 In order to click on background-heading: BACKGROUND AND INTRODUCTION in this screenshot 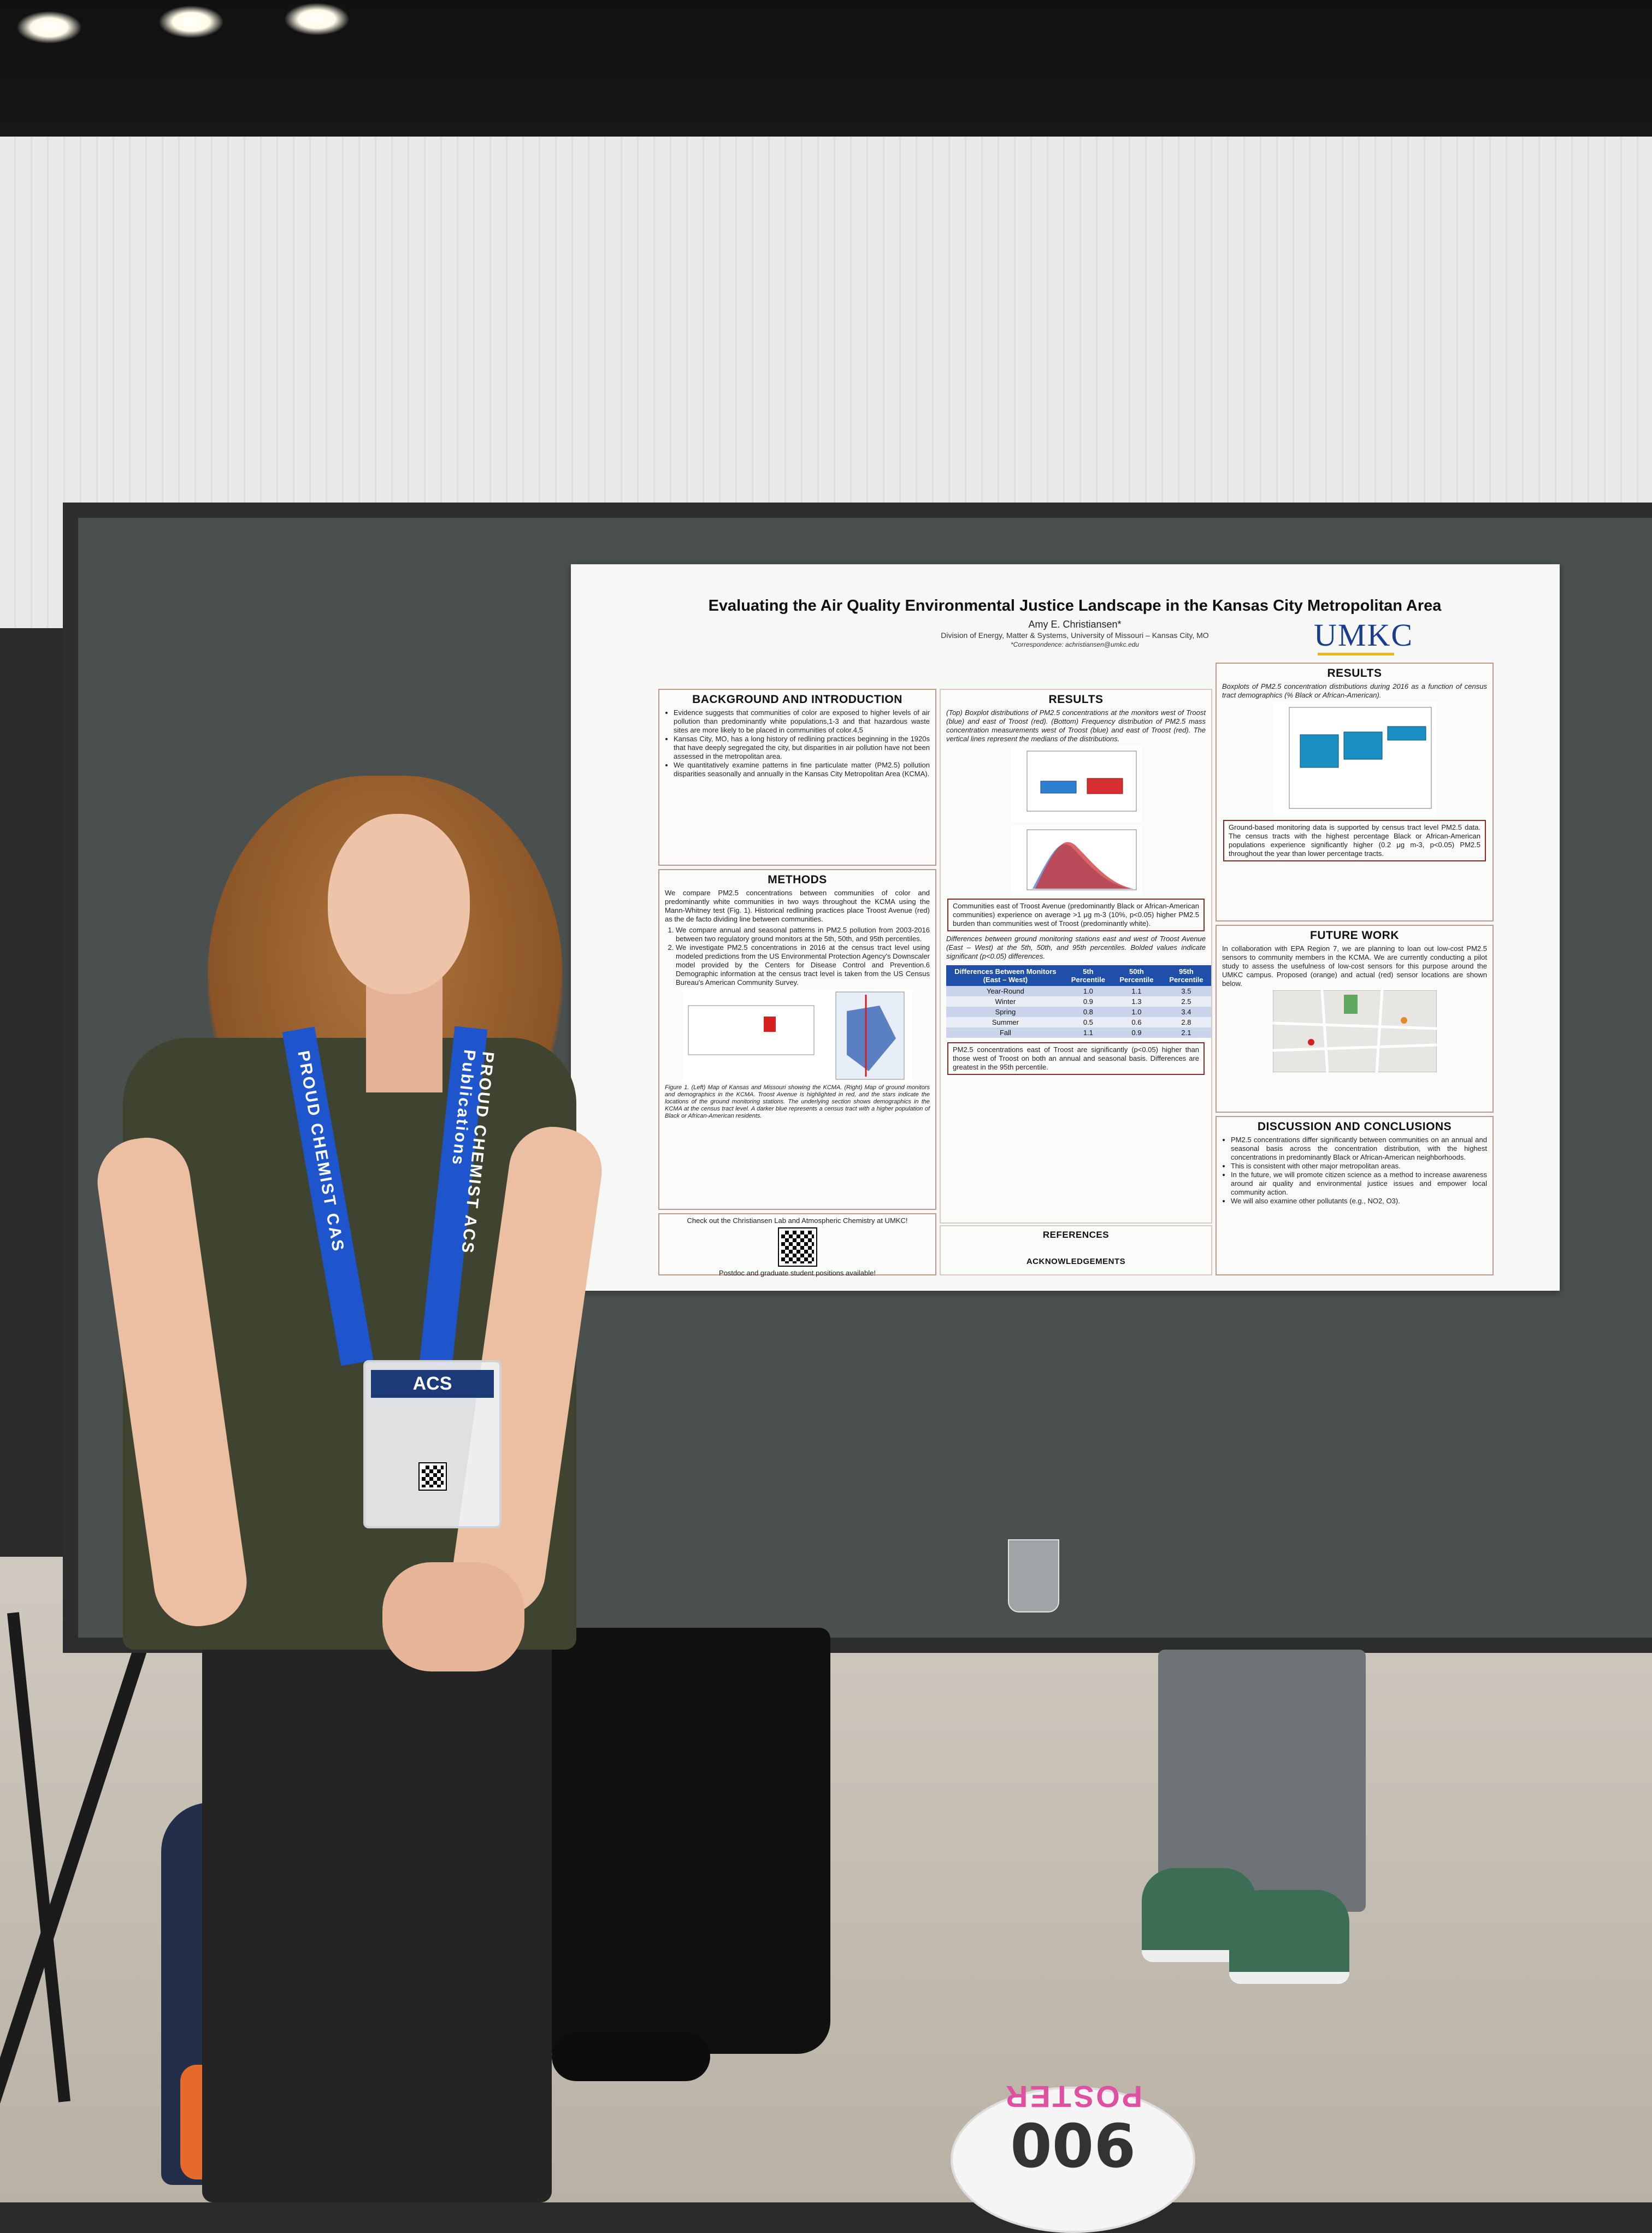, I will do `click(797, 699)`.